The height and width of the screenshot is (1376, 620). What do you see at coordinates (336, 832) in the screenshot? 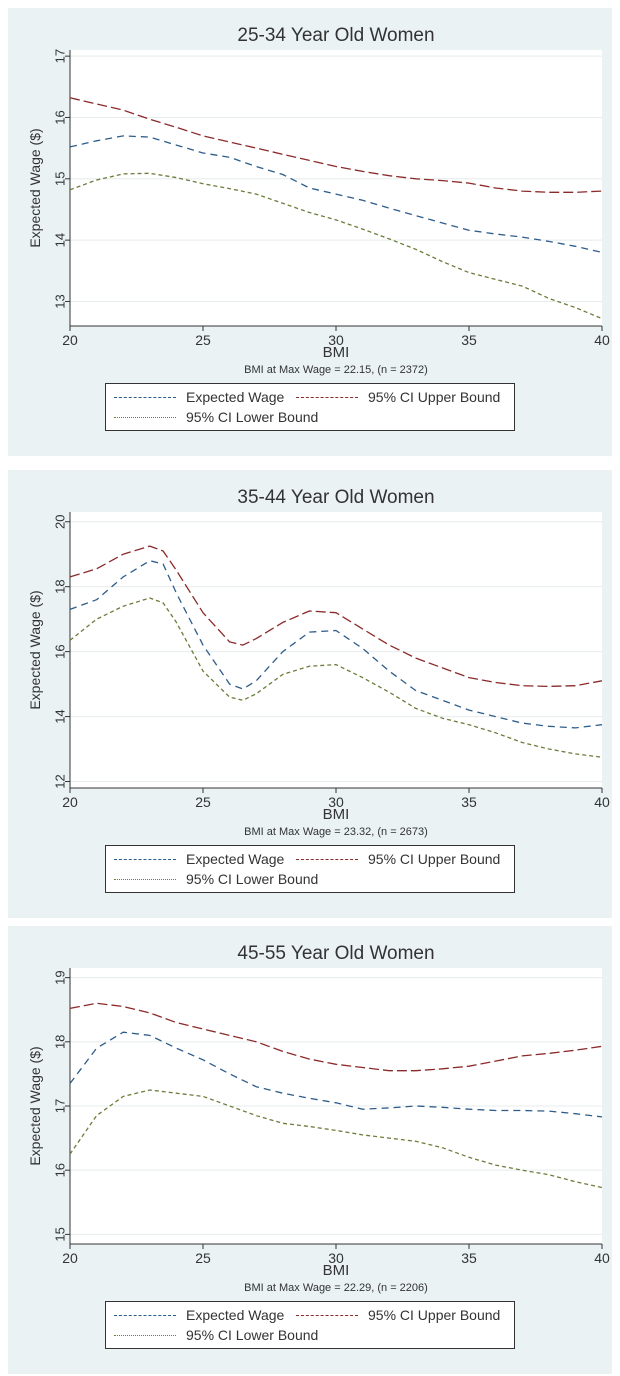
I see `chart-note: BMI at Max Wage = 23.32, (n = 2673)` at bounding box center [336, 832].